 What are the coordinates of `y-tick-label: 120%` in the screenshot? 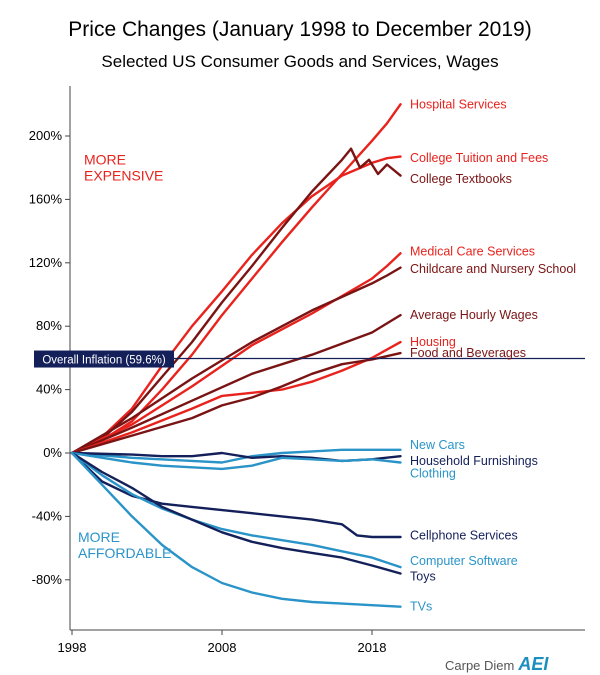 It's located at (46, 262).